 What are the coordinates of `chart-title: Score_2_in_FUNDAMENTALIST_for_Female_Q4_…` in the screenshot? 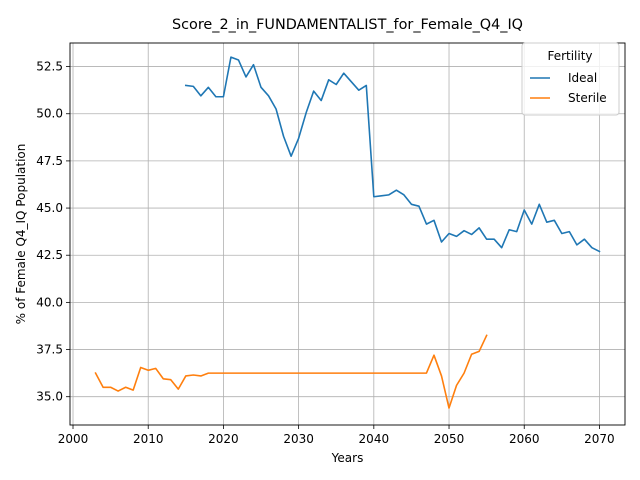 It's located at (347, 25).